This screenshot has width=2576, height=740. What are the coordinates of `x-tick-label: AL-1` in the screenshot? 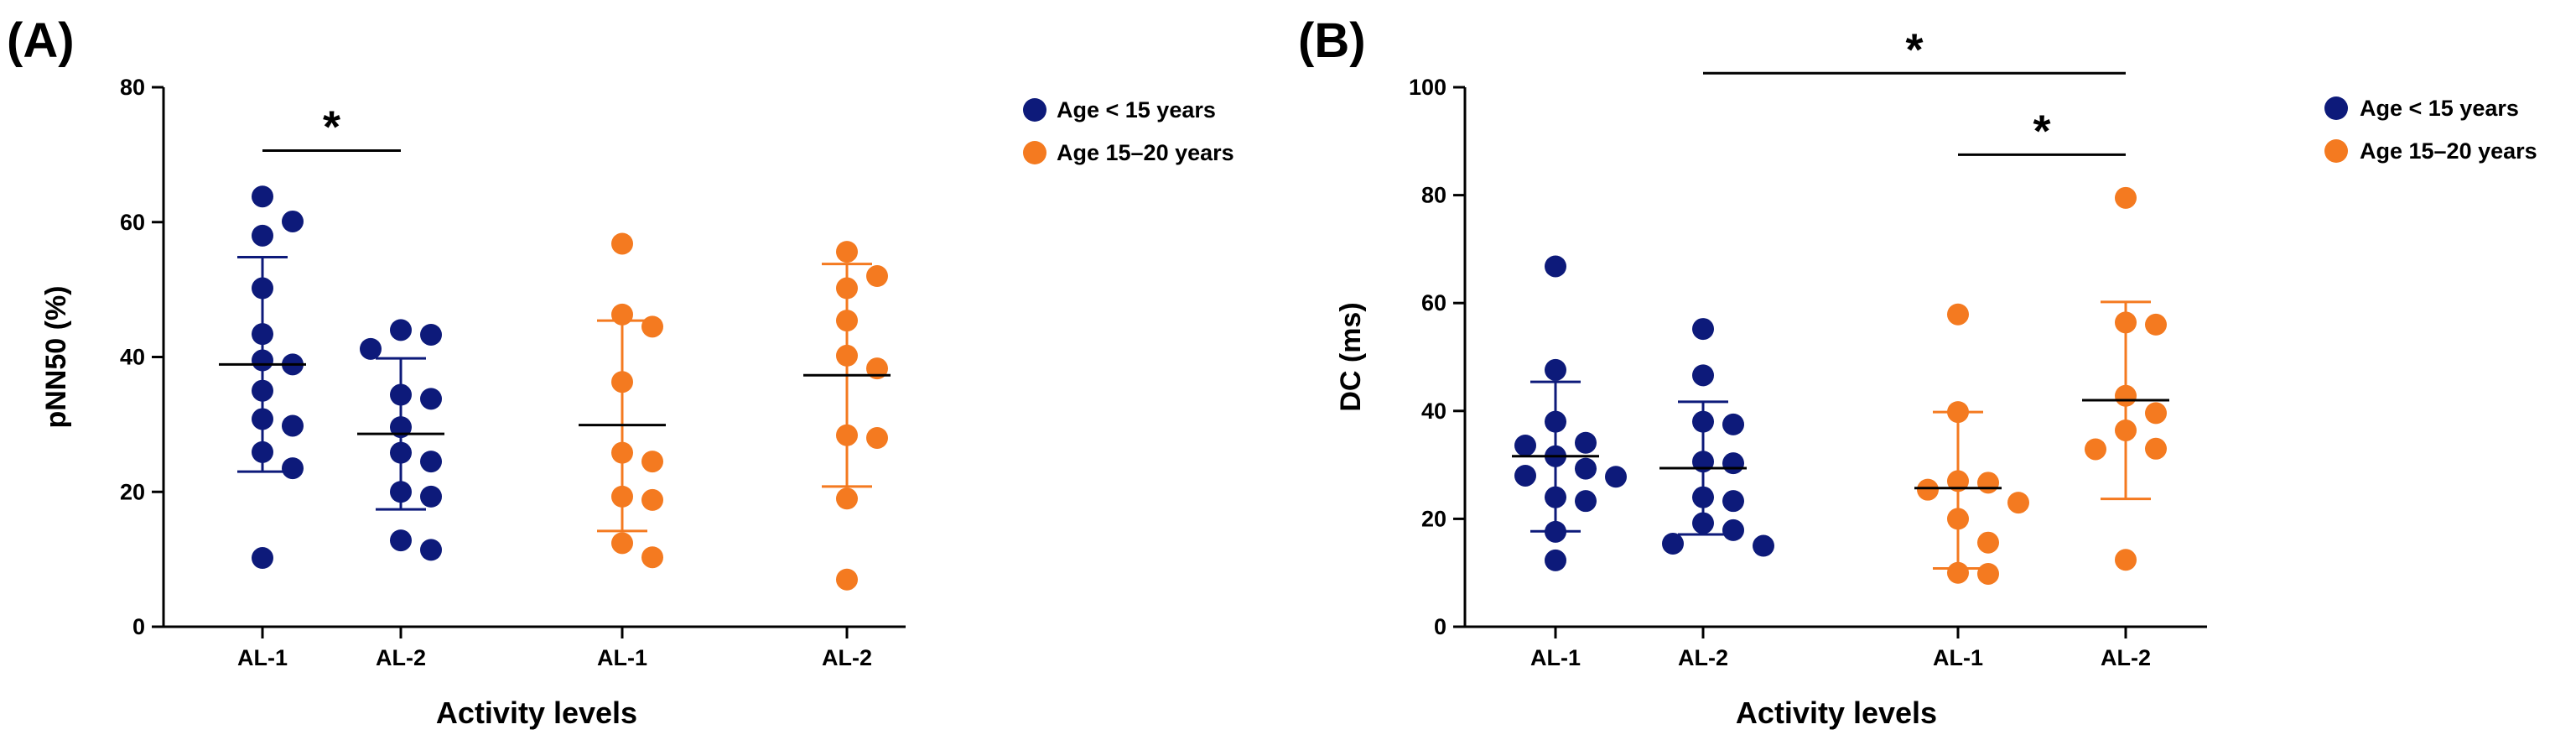 It's located at (1555, 657).